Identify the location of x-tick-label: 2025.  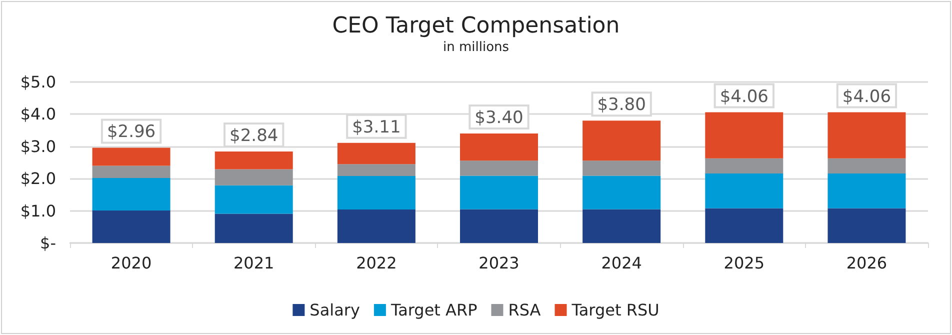
(744, 263).